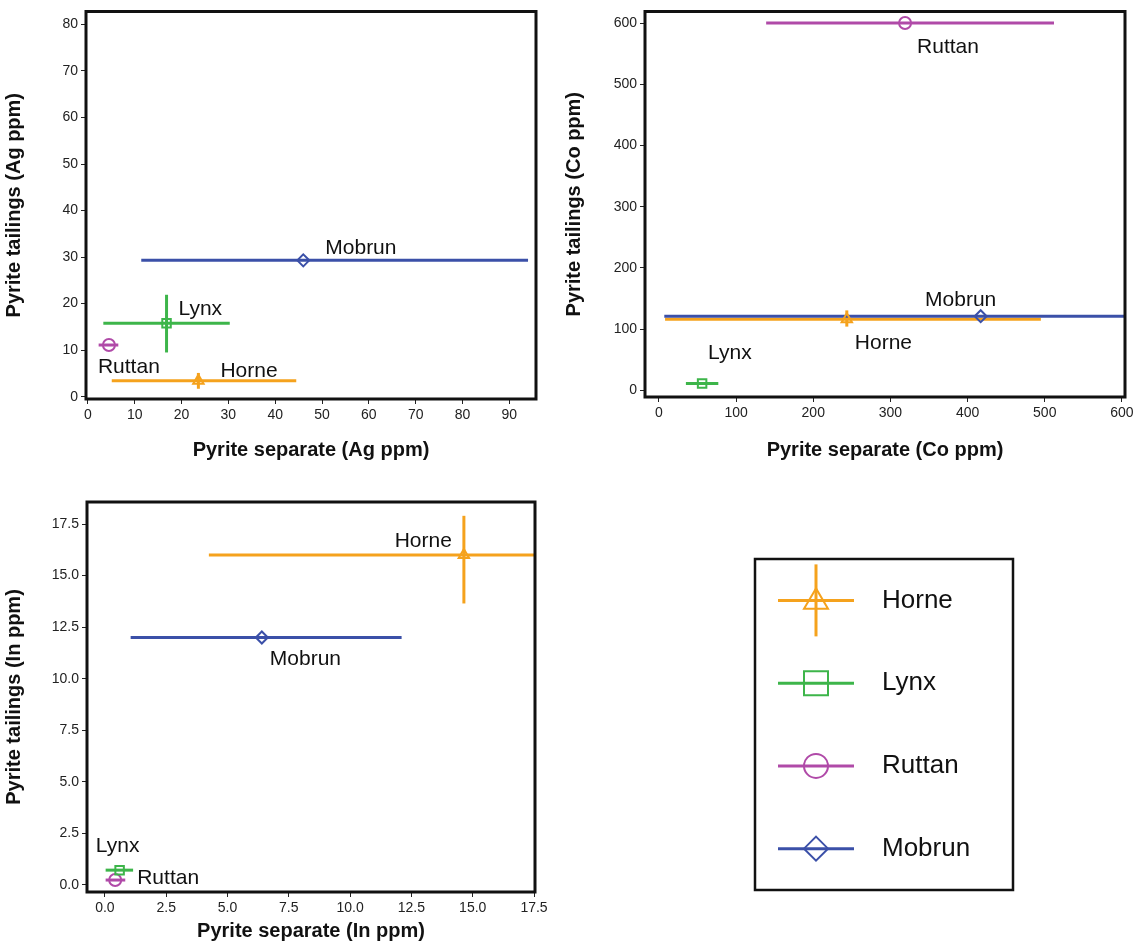 The height and width of the screenshot is (949, 1144). Describe the element at coordinates (70, 302) in the screenshot. I see `y-tick-label: 20` at that location.